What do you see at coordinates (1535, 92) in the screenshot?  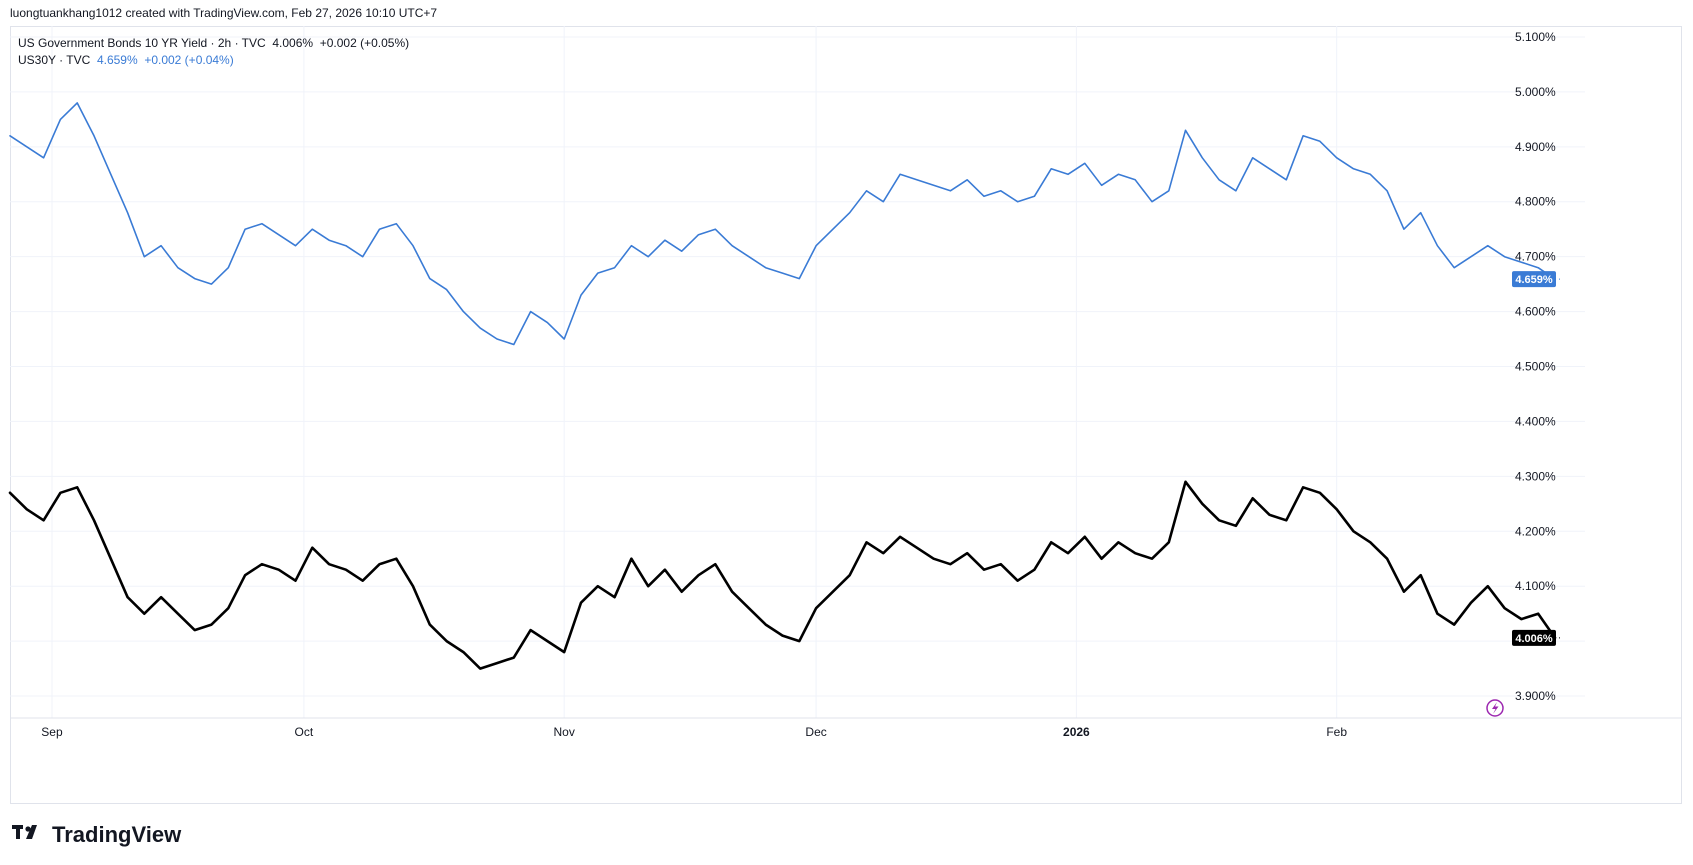 I see `y-tick-label: 5.000%` at bounding box center [1535, 92].